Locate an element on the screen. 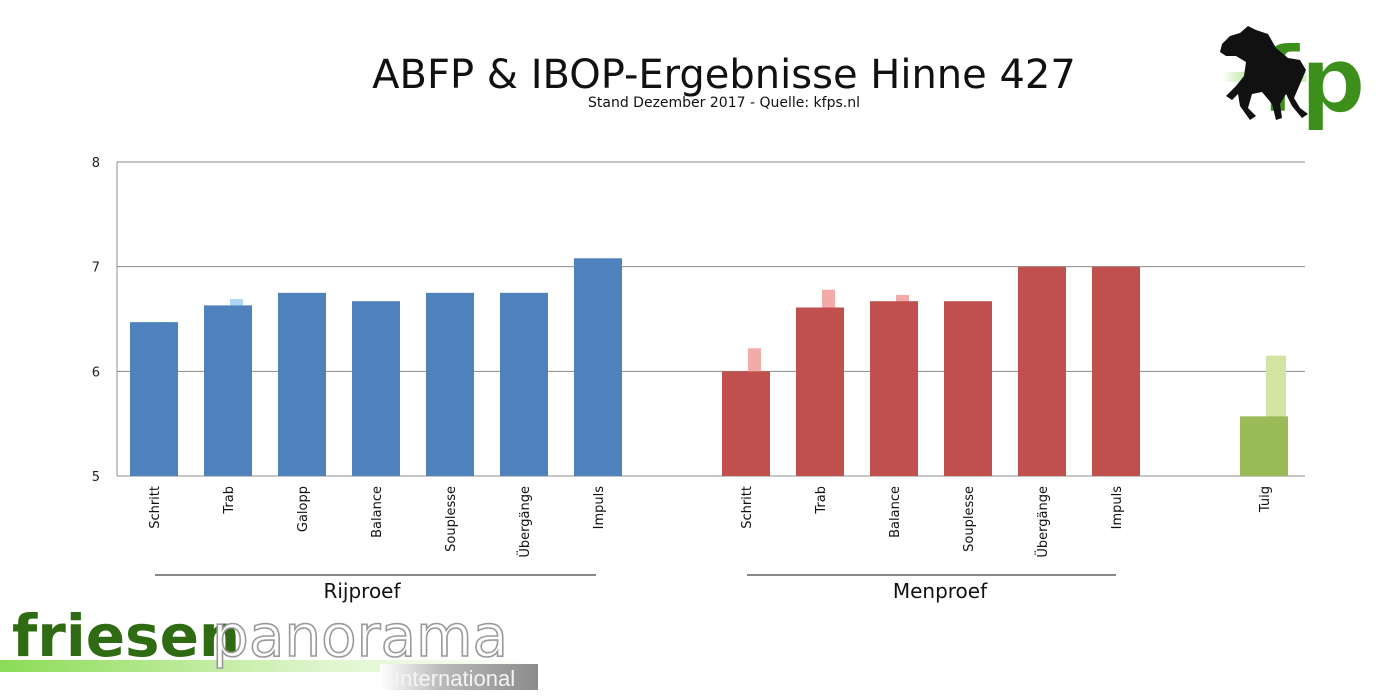 The image size is (1400, 700). y-tick-label: 8 is located at coordinates (96, 163).